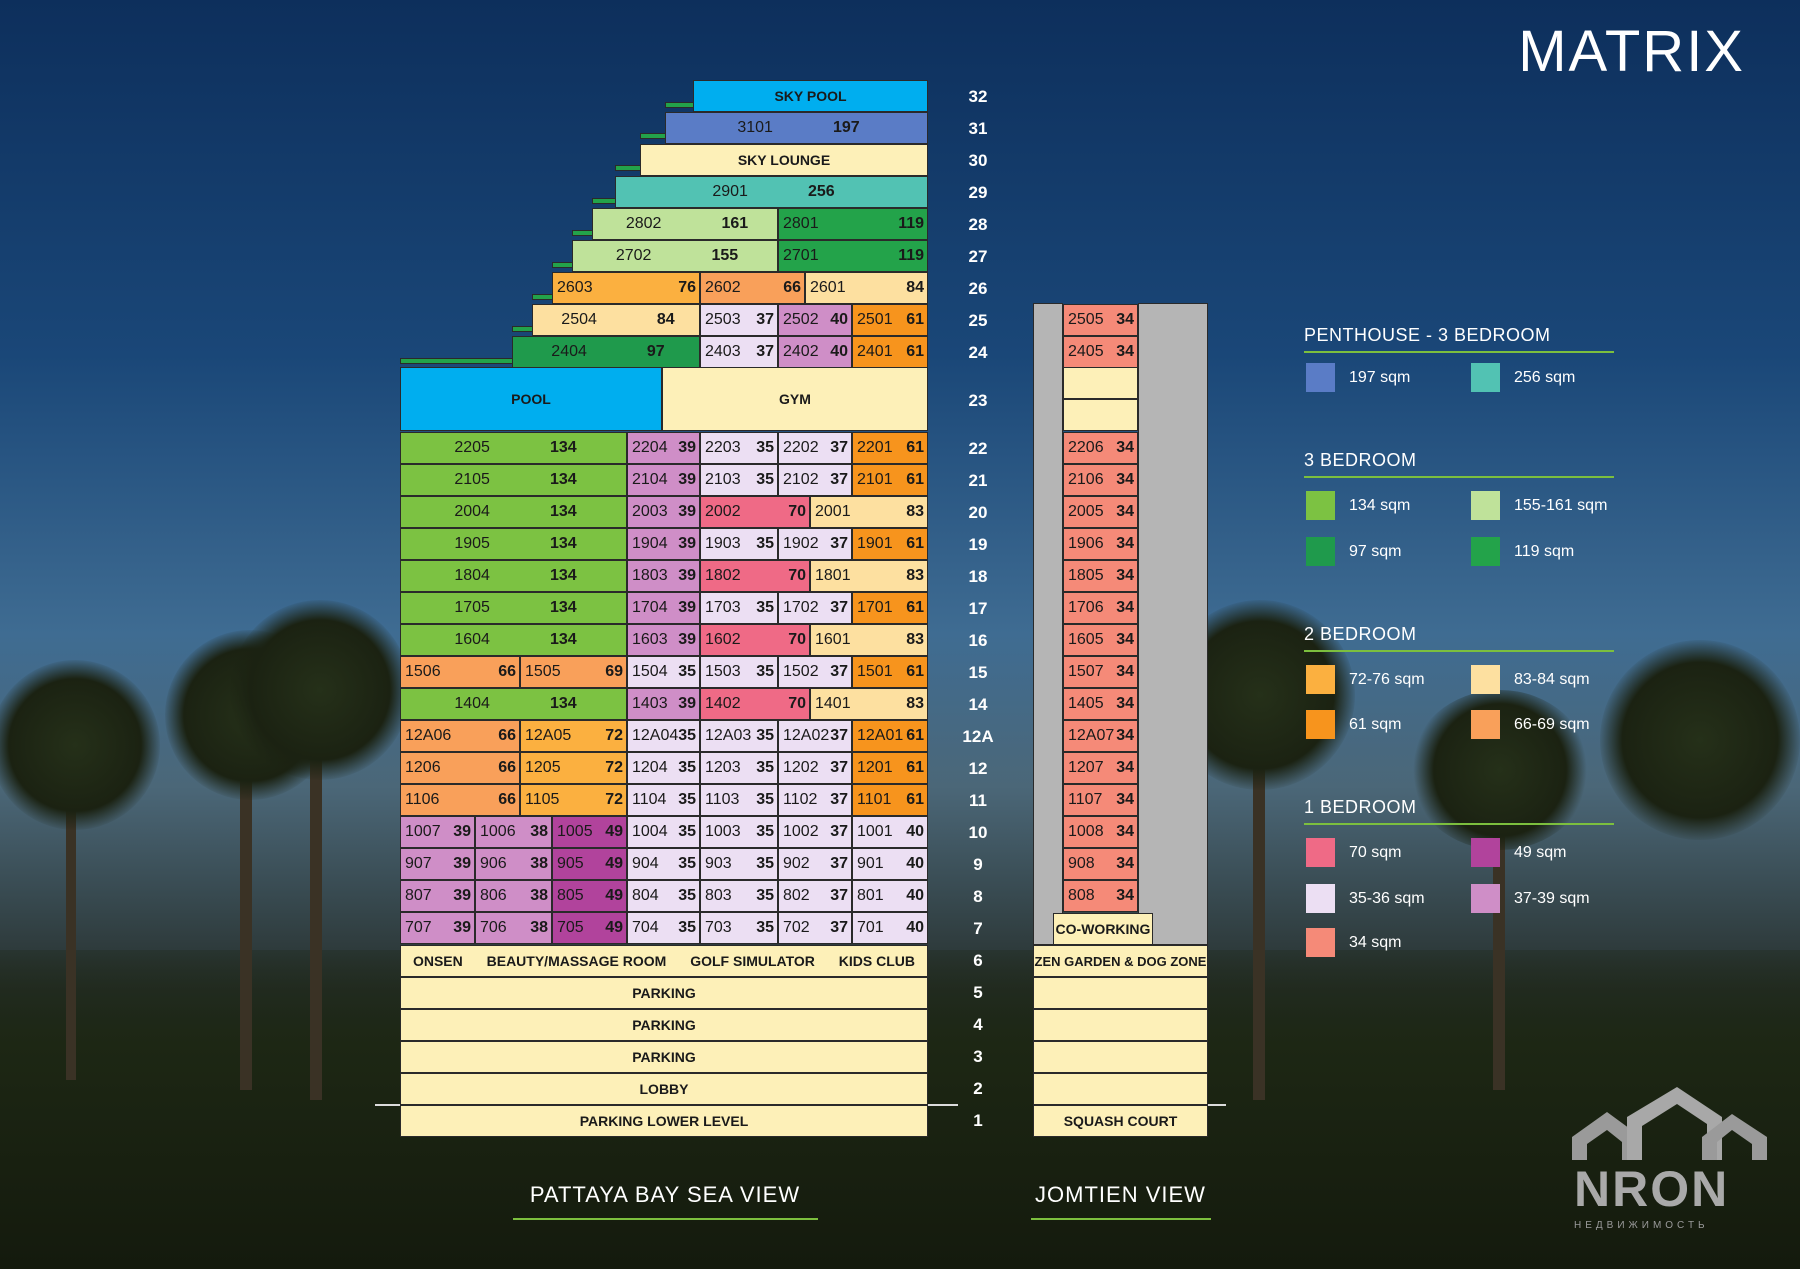 This screenshot has height=1269, width=1800. I want to click on unit-cell: 12A02 37, so click(815, 736).